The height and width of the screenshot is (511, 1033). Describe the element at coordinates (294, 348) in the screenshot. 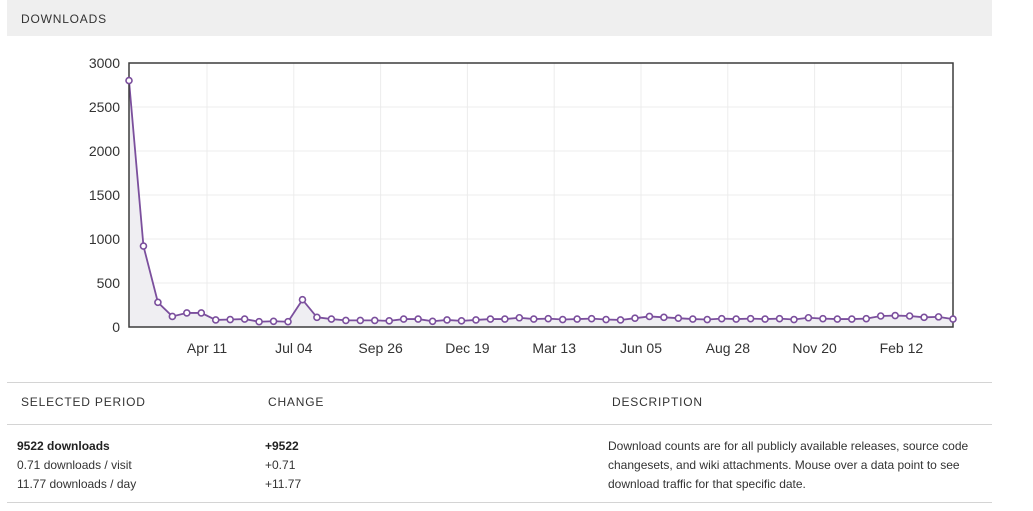

I see `x-tick-label: Jul 04` at that location.